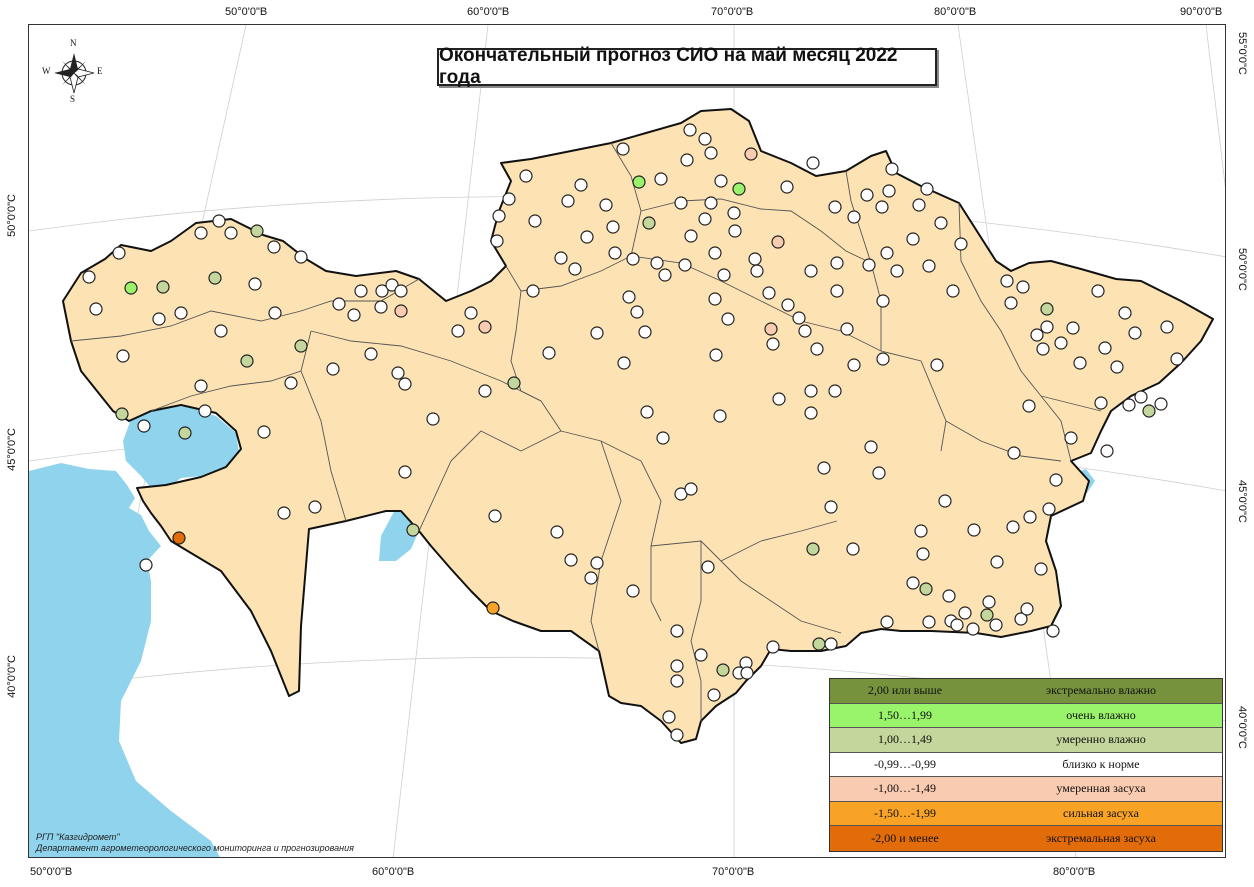  I want to click on compass-w-label: W, so click(46, 71).